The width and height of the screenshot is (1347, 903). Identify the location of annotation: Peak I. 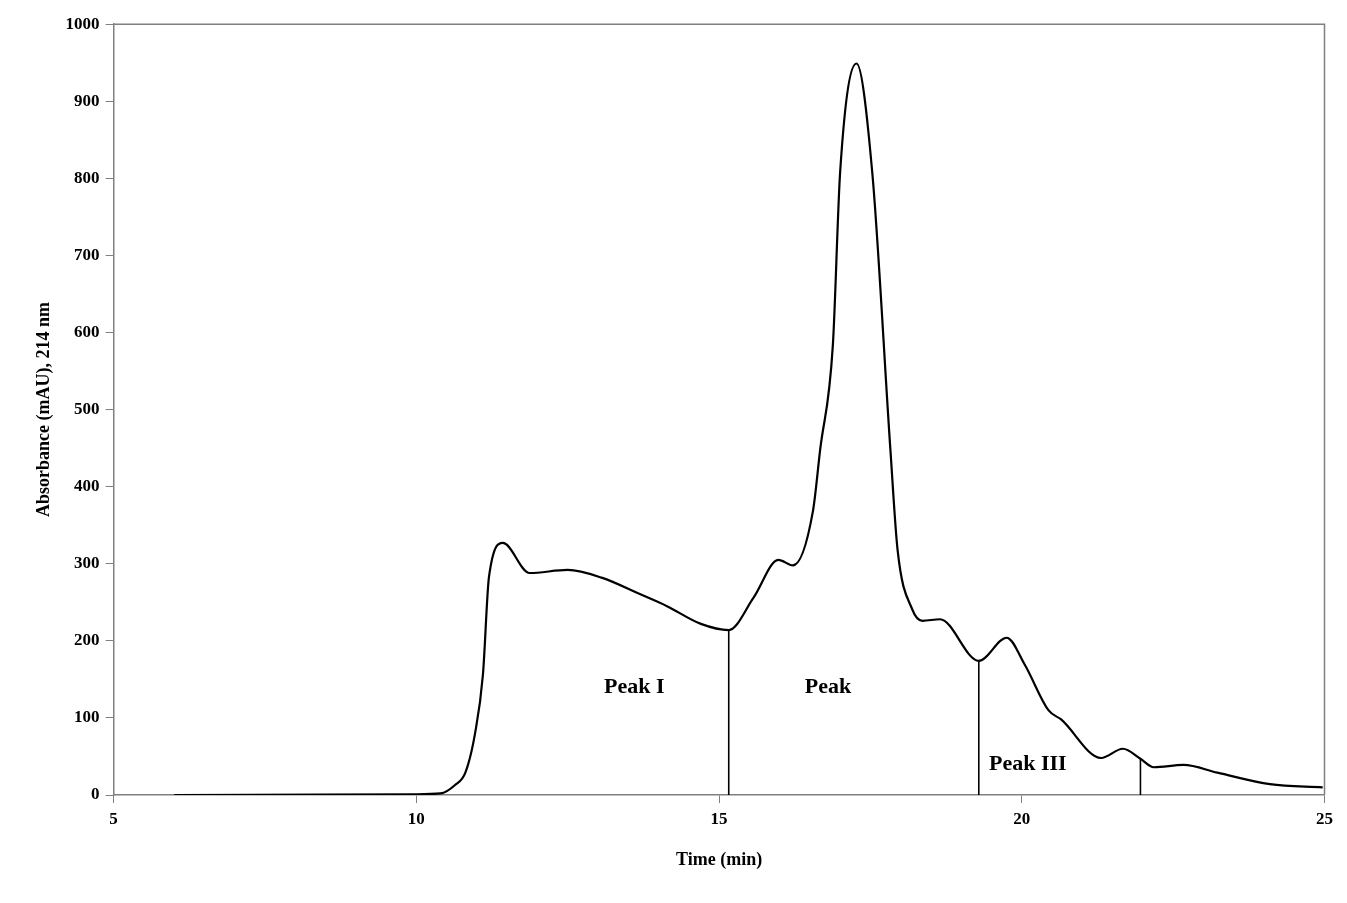
(634, 685).